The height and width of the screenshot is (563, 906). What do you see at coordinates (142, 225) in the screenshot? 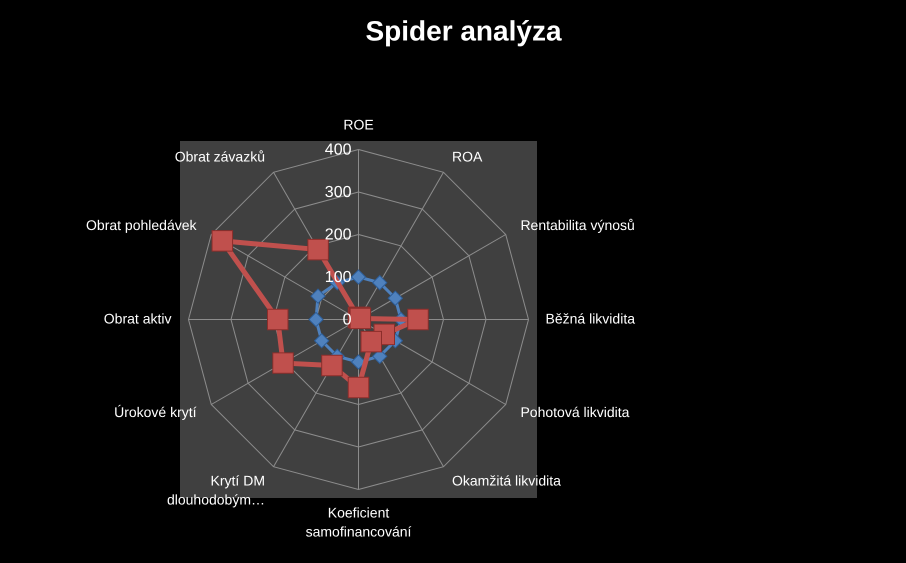
I see `spoke-label: Obrat pohledávek` at bounding box center [142, 225].